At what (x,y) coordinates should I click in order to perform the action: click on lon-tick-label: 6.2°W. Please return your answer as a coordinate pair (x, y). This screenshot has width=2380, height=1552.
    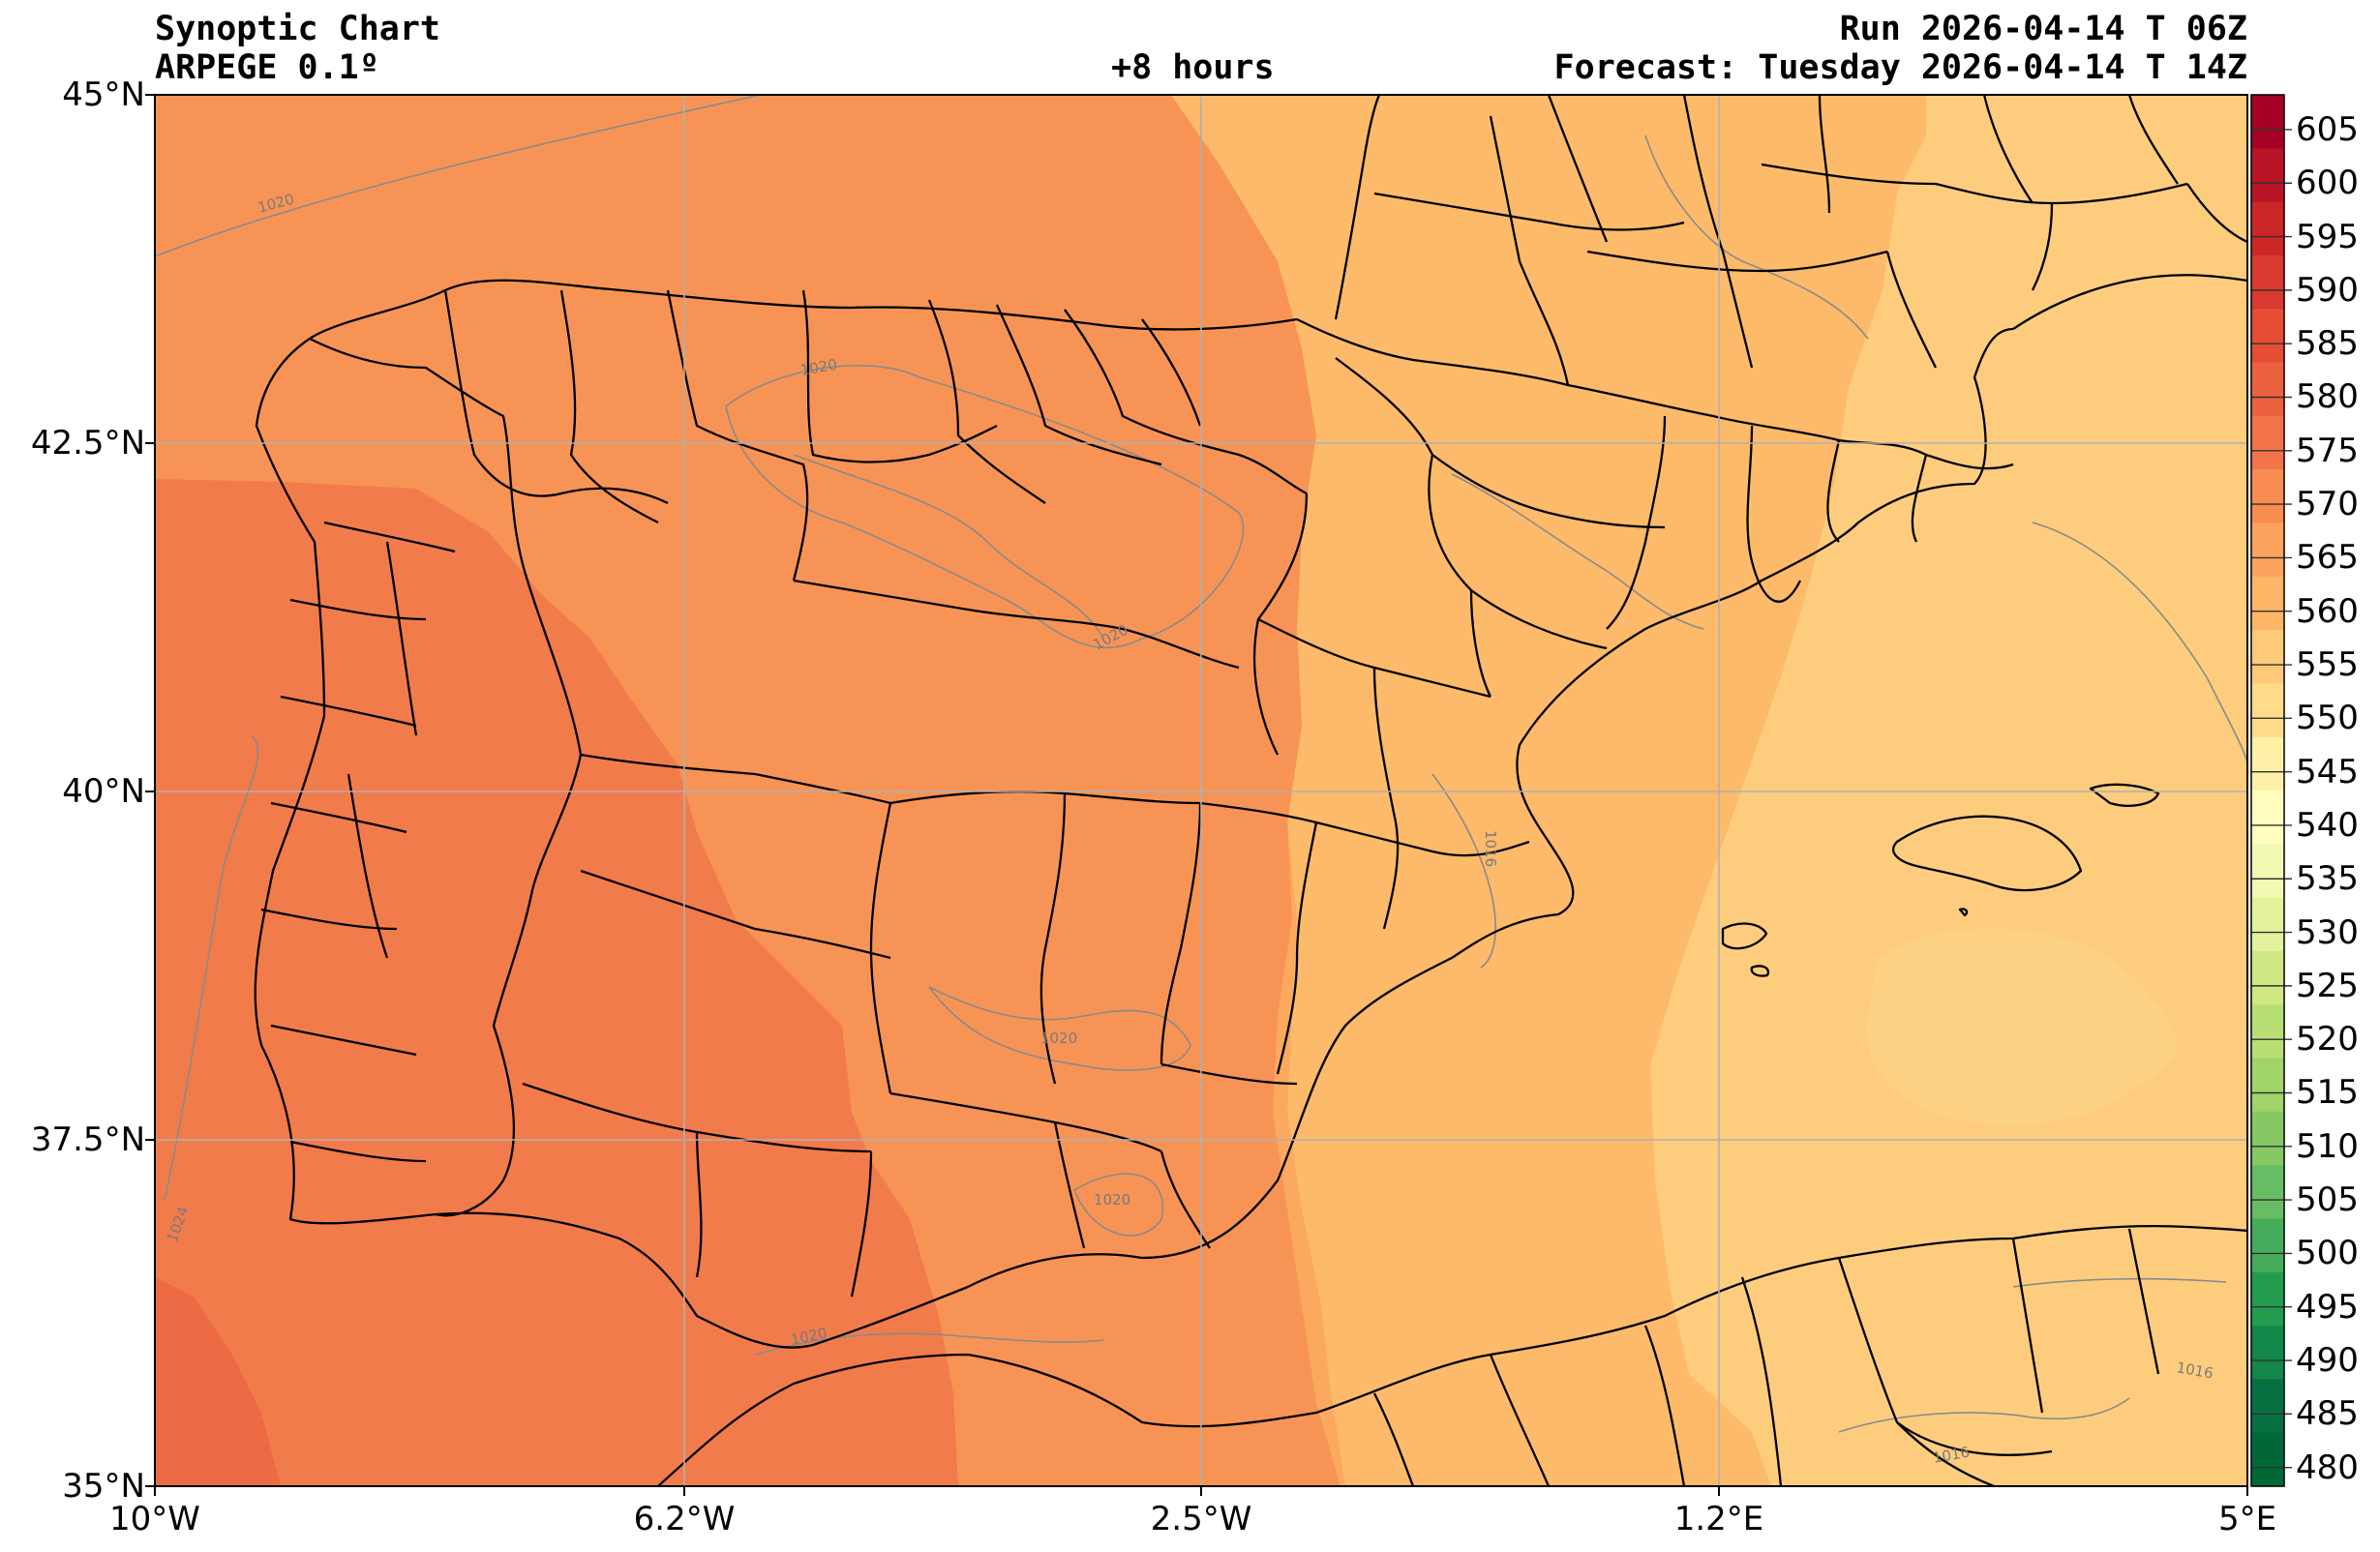
    Looking at the image, I should click on (685, 1519).